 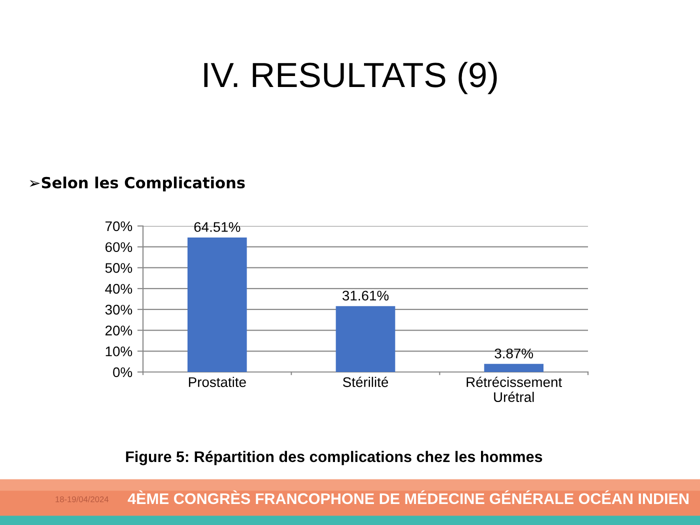 I want to click on caption: Figure 5: Répartition des complications chez les hommes, so click(x=334, y=458).